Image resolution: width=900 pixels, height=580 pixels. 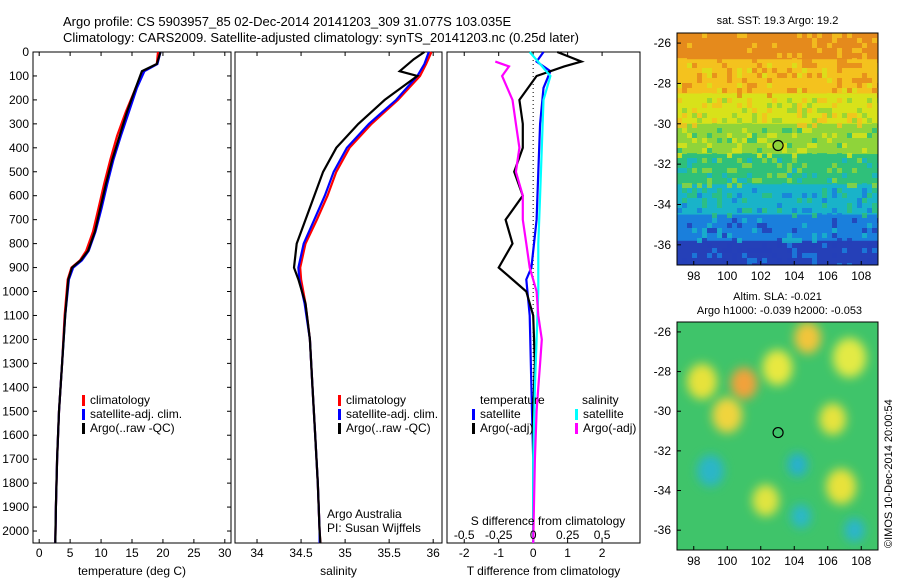 I want to click on legend-group-title: salinity, so click(x=600, y=400).